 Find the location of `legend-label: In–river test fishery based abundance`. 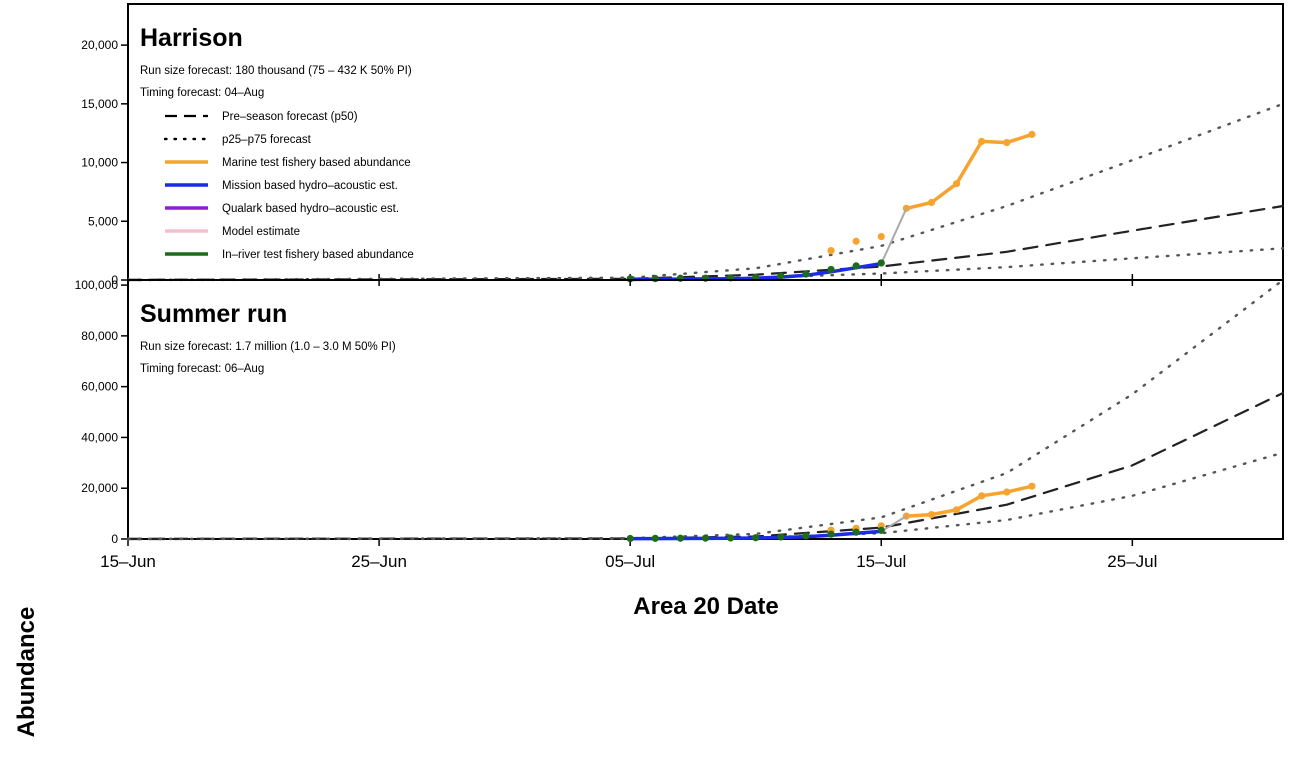

legend-label: In–river test fishery based abundance is located at coordinates (318, 255).